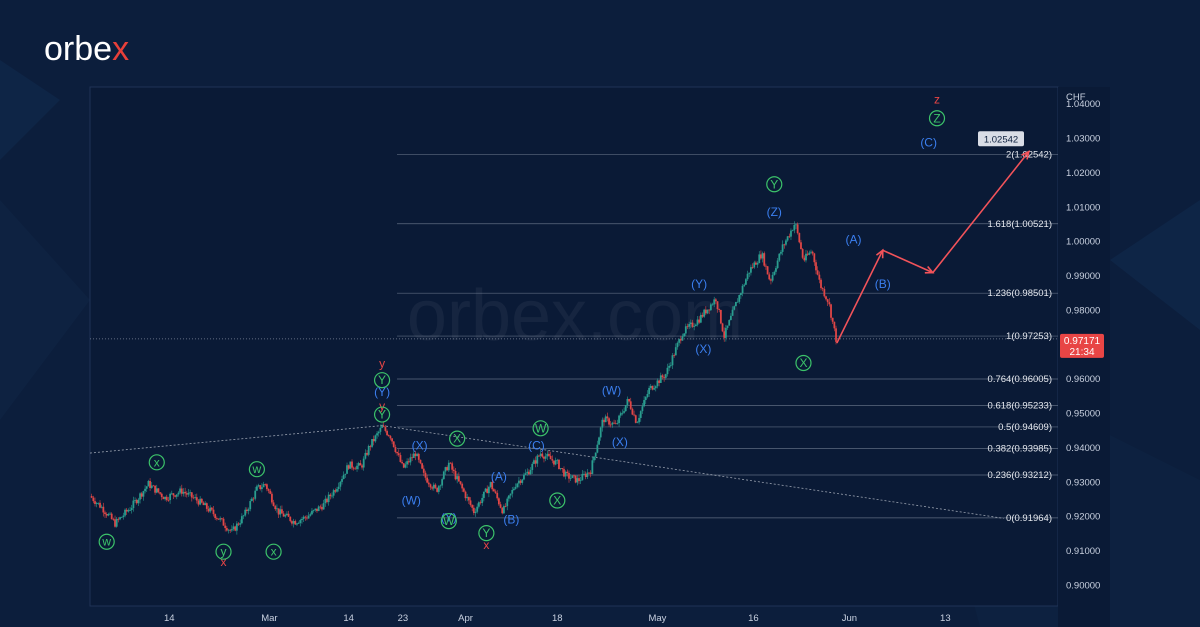 The height and width of the screenshot is (627, 1200). I want to click on wave-label: y, so click(382, 364).